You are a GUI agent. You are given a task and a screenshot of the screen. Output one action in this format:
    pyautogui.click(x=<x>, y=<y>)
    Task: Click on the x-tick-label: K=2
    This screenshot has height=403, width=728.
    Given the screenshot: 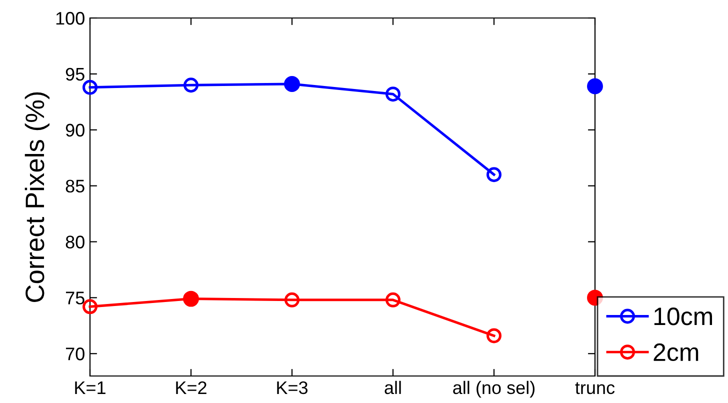 What is the action you would take?
    pyautogui.click(x=191, y=387)
    